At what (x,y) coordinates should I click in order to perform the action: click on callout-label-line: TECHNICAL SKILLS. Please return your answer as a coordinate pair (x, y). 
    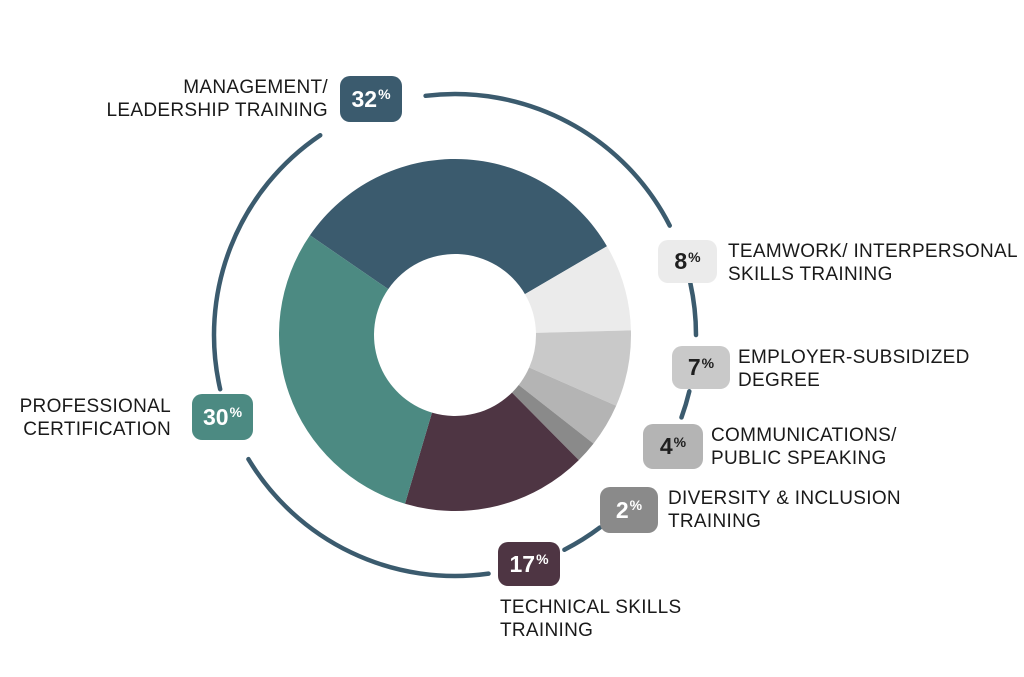
    Looking at the image, I should click on (591, 607).